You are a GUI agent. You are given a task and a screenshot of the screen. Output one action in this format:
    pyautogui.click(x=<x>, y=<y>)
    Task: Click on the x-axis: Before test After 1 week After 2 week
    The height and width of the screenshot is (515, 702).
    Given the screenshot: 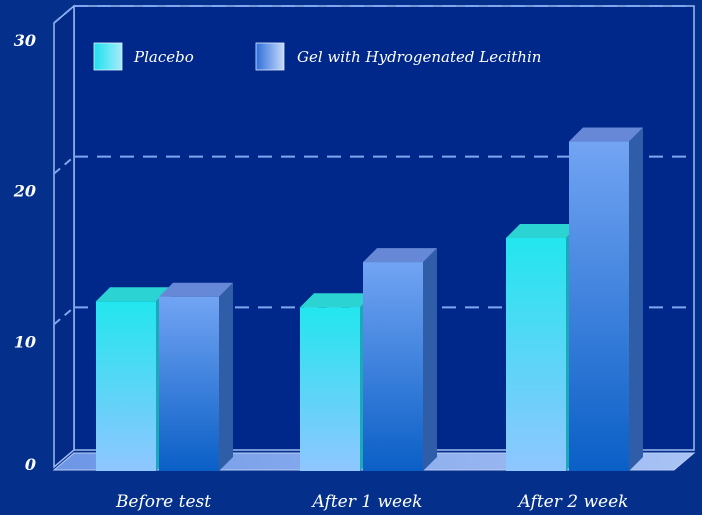 What is the action you would take?
    pyautogui.click(x=372, y=502)
    